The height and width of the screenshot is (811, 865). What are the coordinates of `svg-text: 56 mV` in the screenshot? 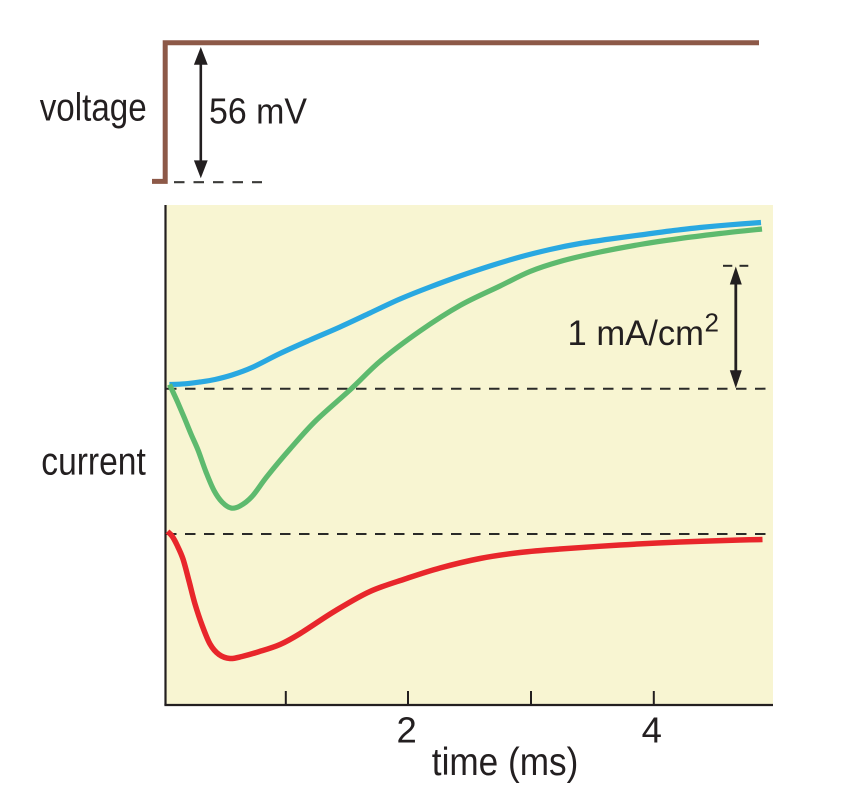 It's located at (258, 111).